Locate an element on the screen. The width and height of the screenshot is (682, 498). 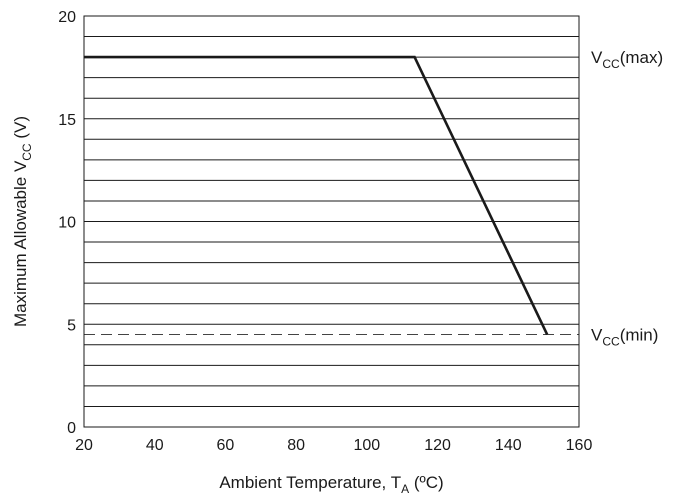
x-tick-label: 160 is located at coordinates (579, 445).